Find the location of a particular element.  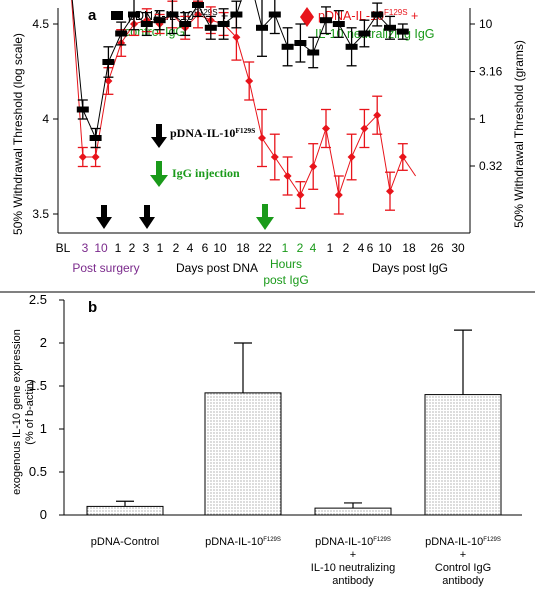

igg-annotation-arrow is located at coordinates (159, 174).